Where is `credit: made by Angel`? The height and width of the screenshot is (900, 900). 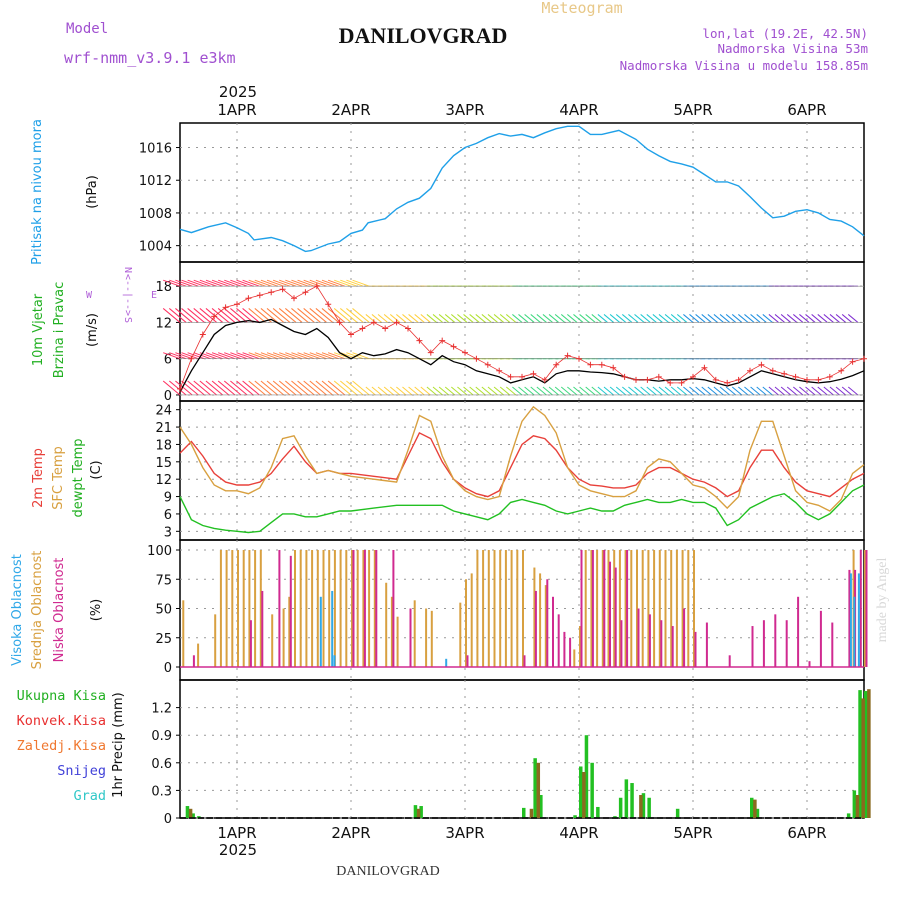 credit: made by Angel is located at coordinates (882, 600).